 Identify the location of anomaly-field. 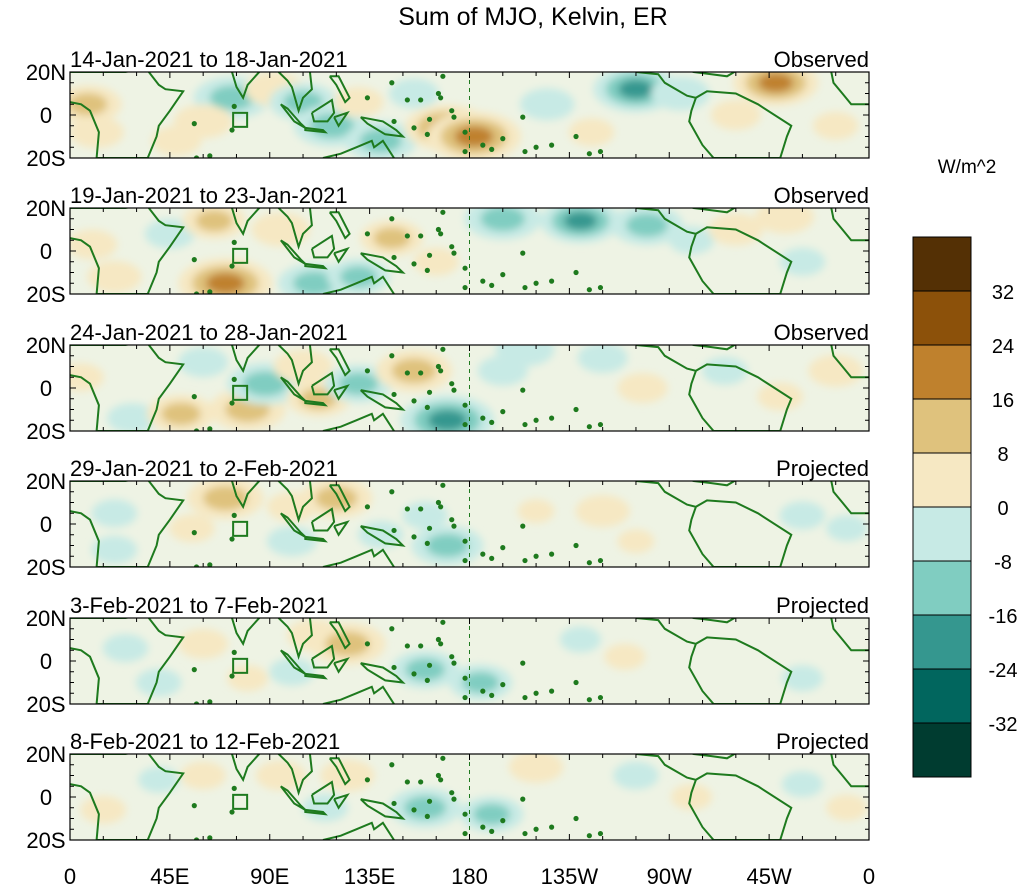
(448, 251).